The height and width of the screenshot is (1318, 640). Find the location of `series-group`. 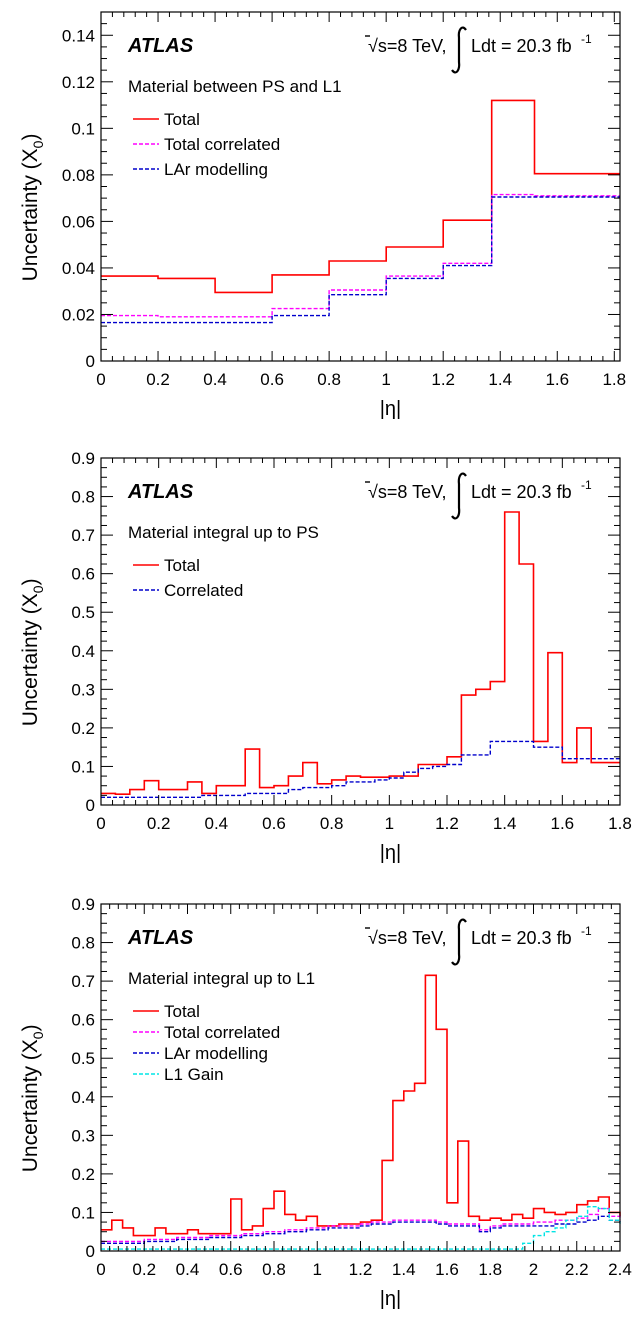

series-group is located at coordinates (360, 211).